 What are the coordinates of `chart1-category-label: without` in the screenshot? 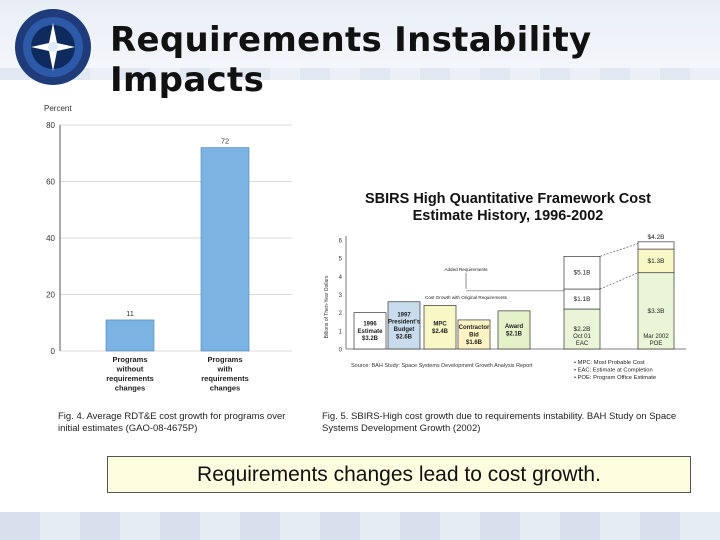 It's located at (130, 369).